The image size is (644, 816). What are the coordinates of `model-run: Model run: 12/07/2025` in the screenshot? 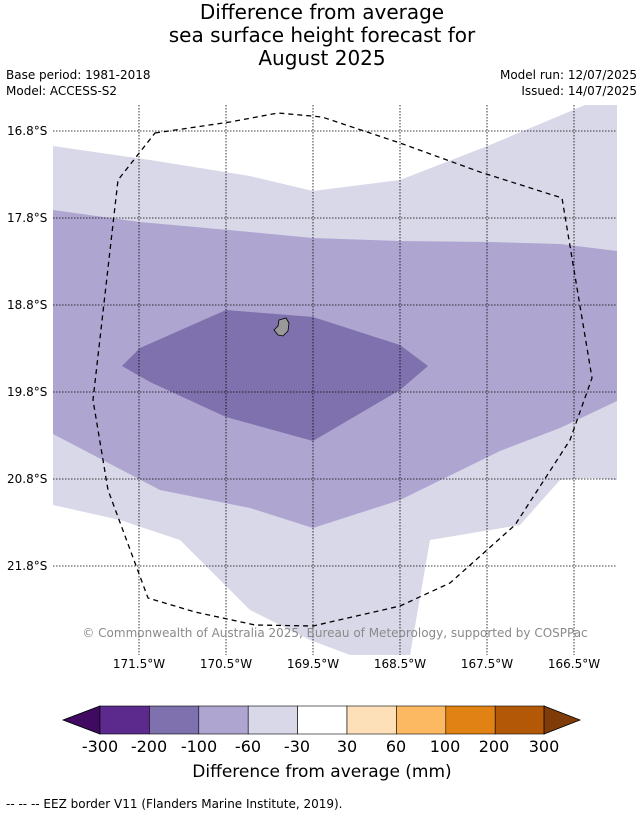 It's located at (568, 75).